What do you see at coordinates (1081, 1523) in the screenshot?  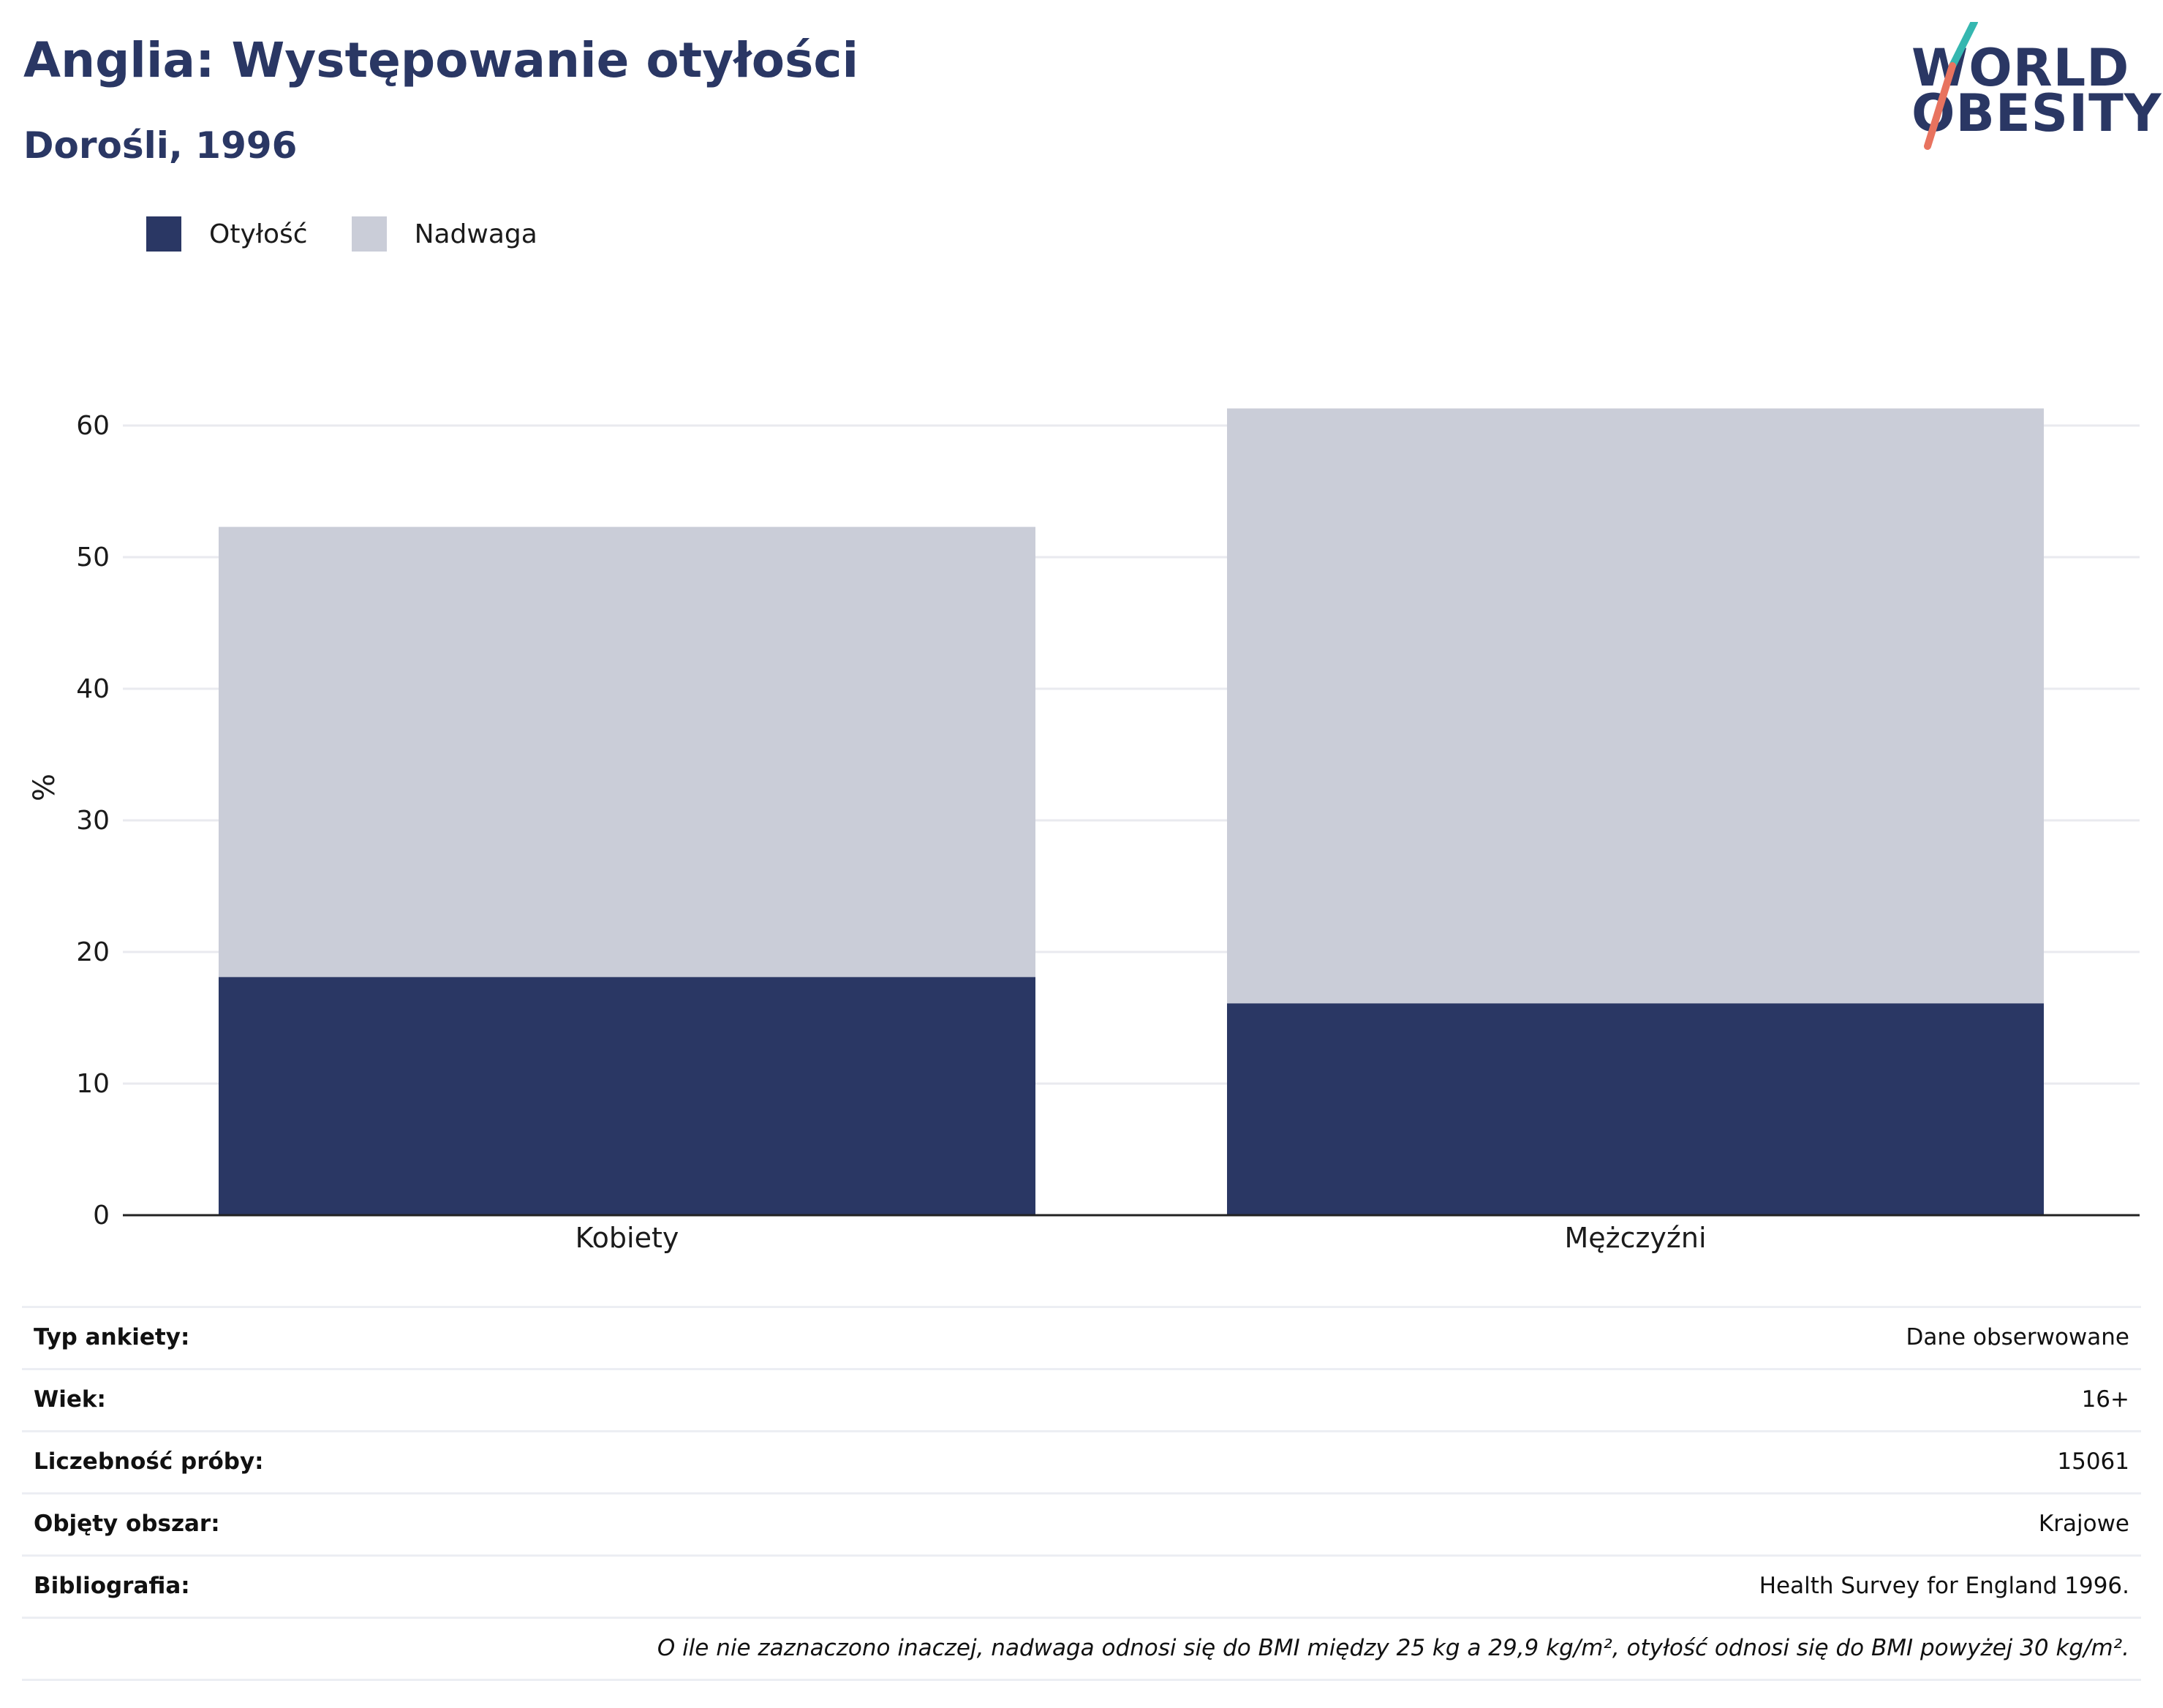 I see `info-row: Objęty obszar: Krajowe` at bounding box center [1081, 1523].